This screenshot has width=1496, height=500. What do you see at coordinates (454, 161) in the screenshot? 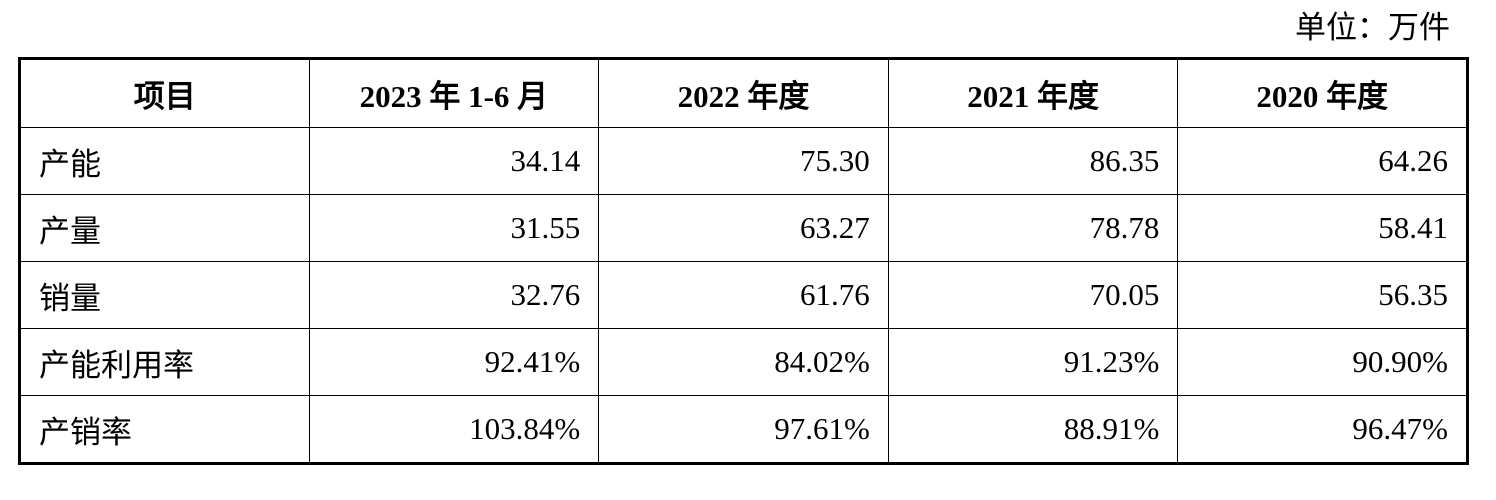
I see `cell: 34.14` at bounding box center [454, 161].